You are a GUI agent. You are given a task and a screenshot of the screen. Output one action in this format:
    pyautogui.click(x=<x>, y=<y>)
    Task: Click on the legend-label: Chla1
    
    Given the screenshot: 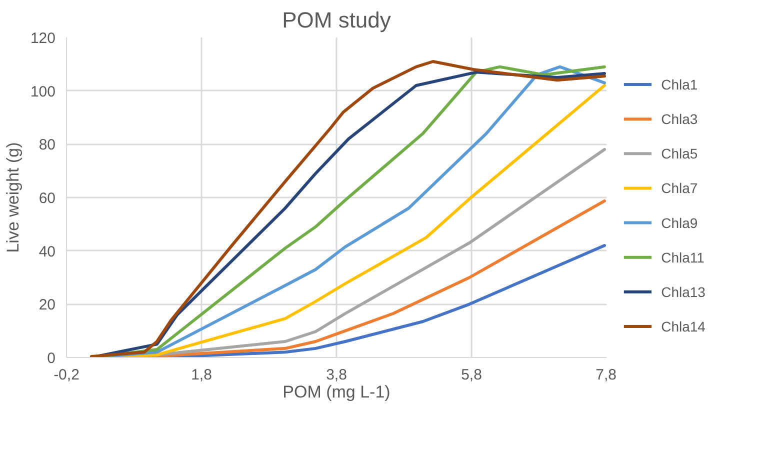 What is the action you would take?
    pyautogui.click(x=679, y=84)
    